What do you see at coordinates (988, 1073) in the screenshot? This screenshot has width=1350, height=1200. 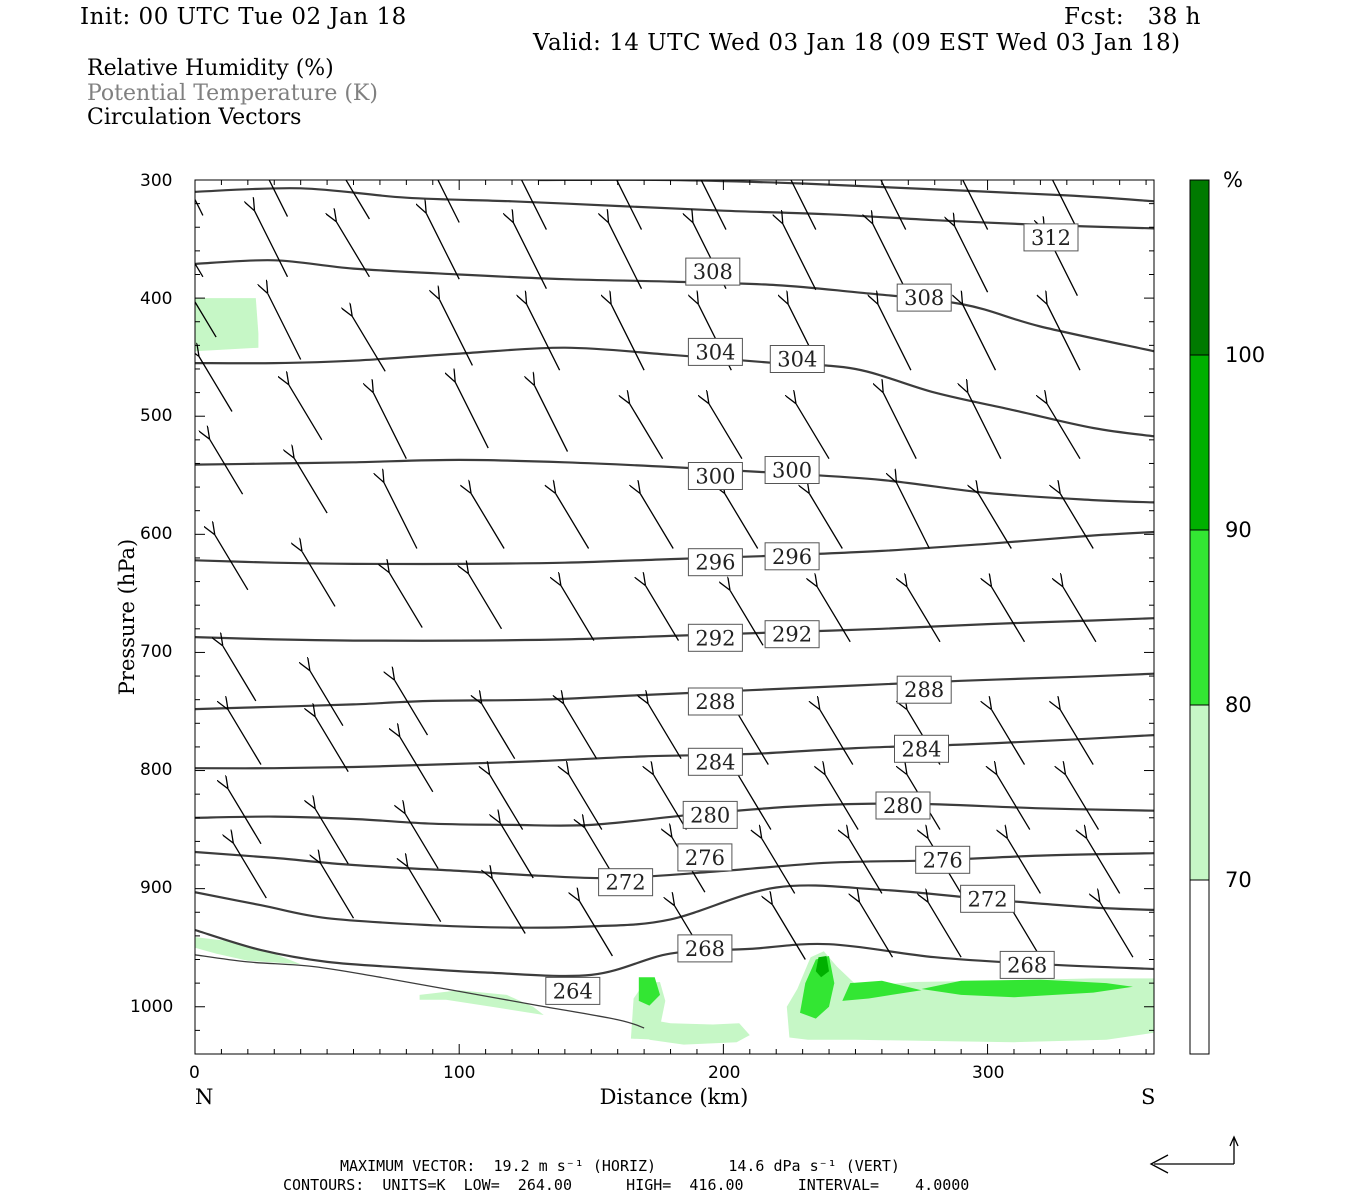 I see `x-tick-300: 300` at bounding box center [988, 1073].